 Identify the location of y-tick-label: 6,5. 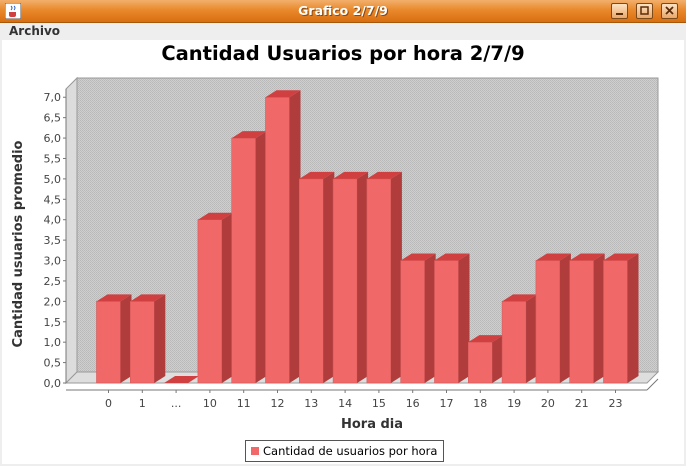
(53, 118).